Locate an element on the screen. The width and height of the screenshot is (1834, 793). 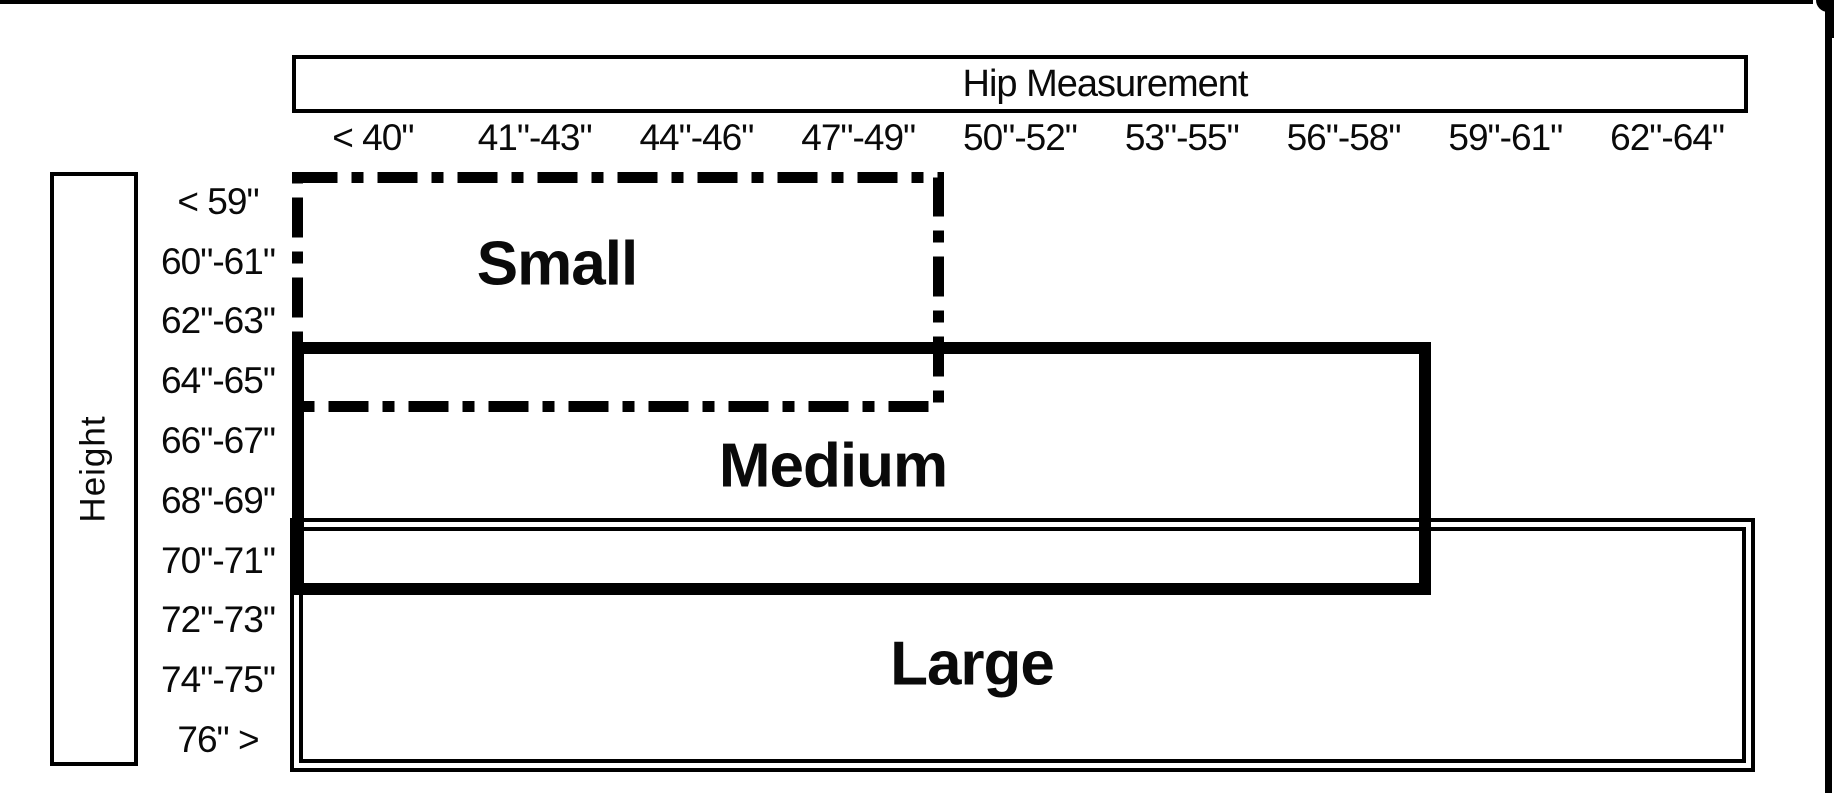
height-row-label: 72"-73" is located at coordinates (218, 620).